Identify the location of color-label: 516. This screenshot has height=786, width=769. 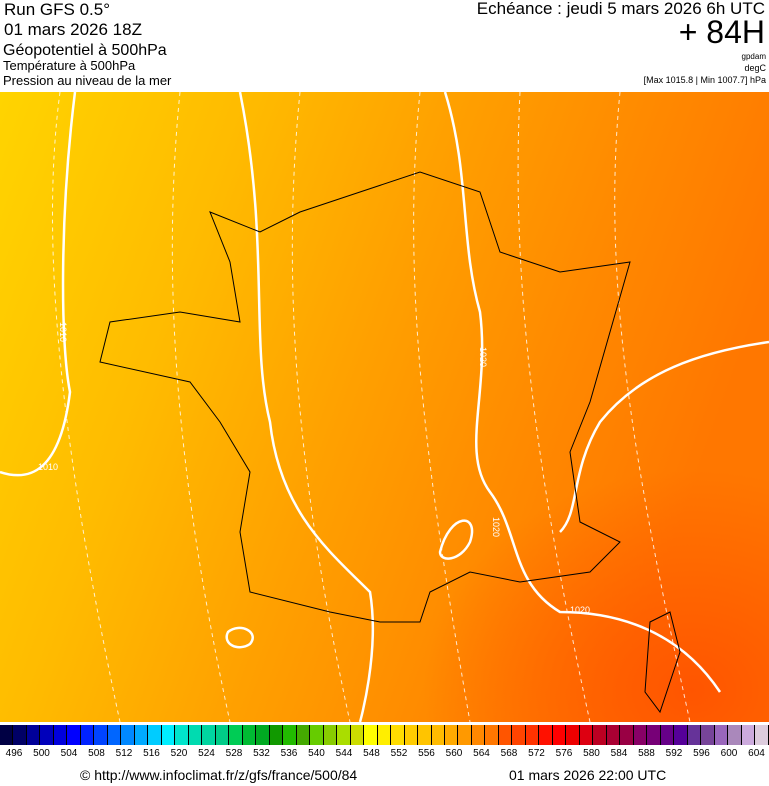
(151, 753).